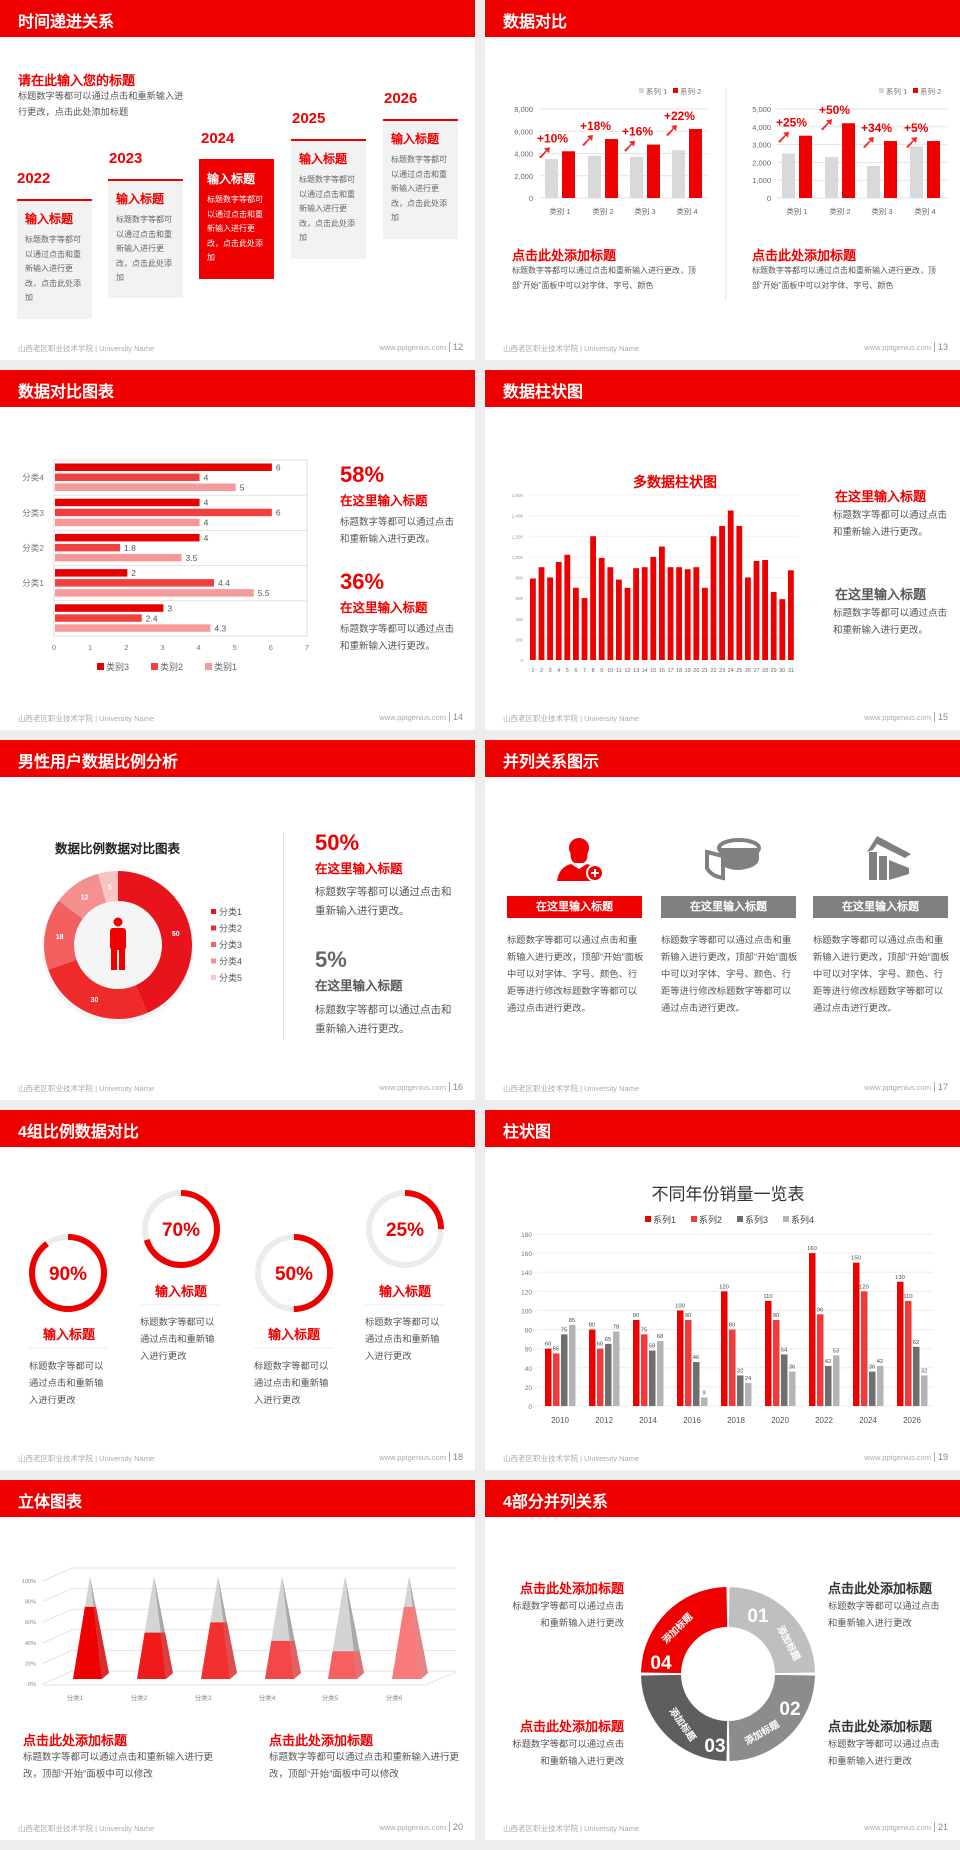  Describe the element at coordinates (181, 1229) in the screenshot. I see `ring-progress` at that location.